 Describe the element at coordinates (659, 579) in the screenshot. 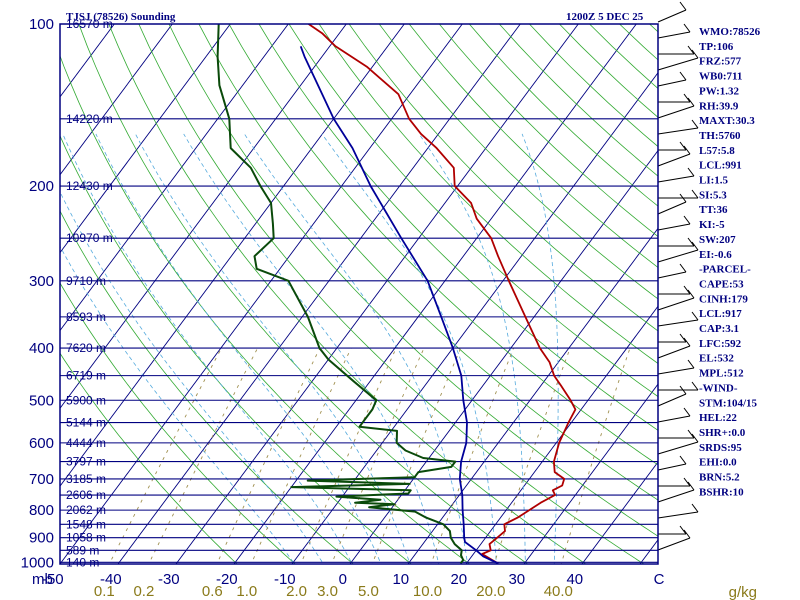

I see `temperature-unit-label: C` at that location.